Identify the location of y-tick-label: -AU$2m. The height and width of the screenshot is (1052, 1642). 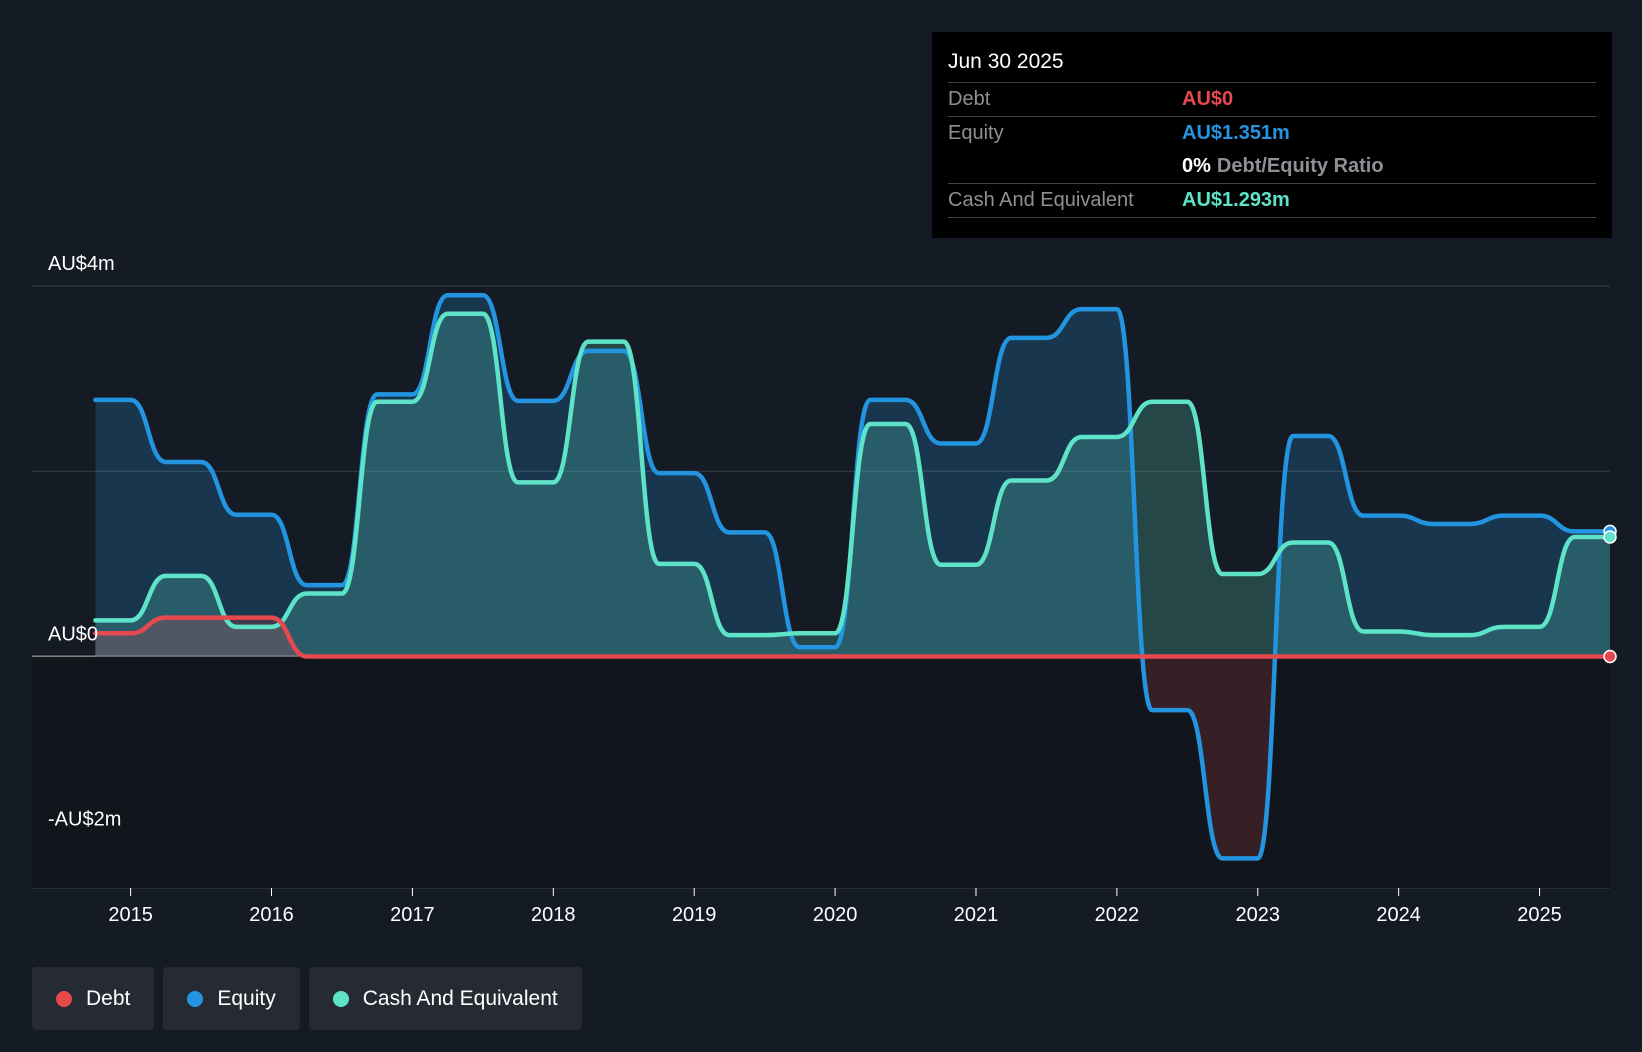
(84, 820).